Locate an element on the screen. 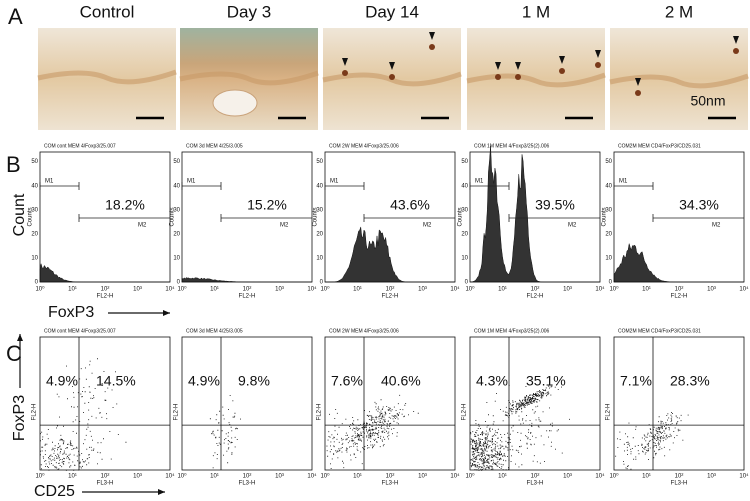 Image resolution: width=750 pixels, height=501 pixels. quadrant-percent: 7.6% is located at coordinates (347, 381).